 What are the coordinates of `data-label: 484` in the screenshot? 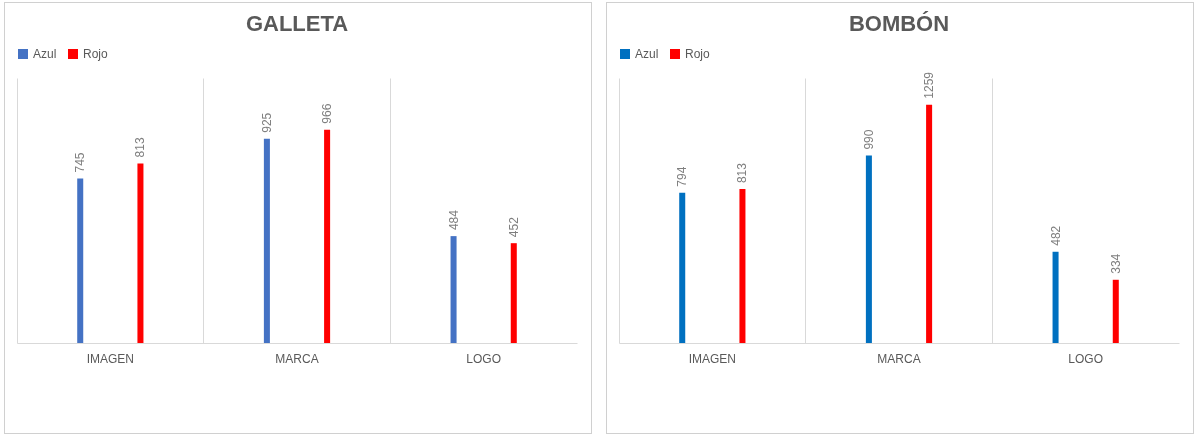 It's located at (453, 220).